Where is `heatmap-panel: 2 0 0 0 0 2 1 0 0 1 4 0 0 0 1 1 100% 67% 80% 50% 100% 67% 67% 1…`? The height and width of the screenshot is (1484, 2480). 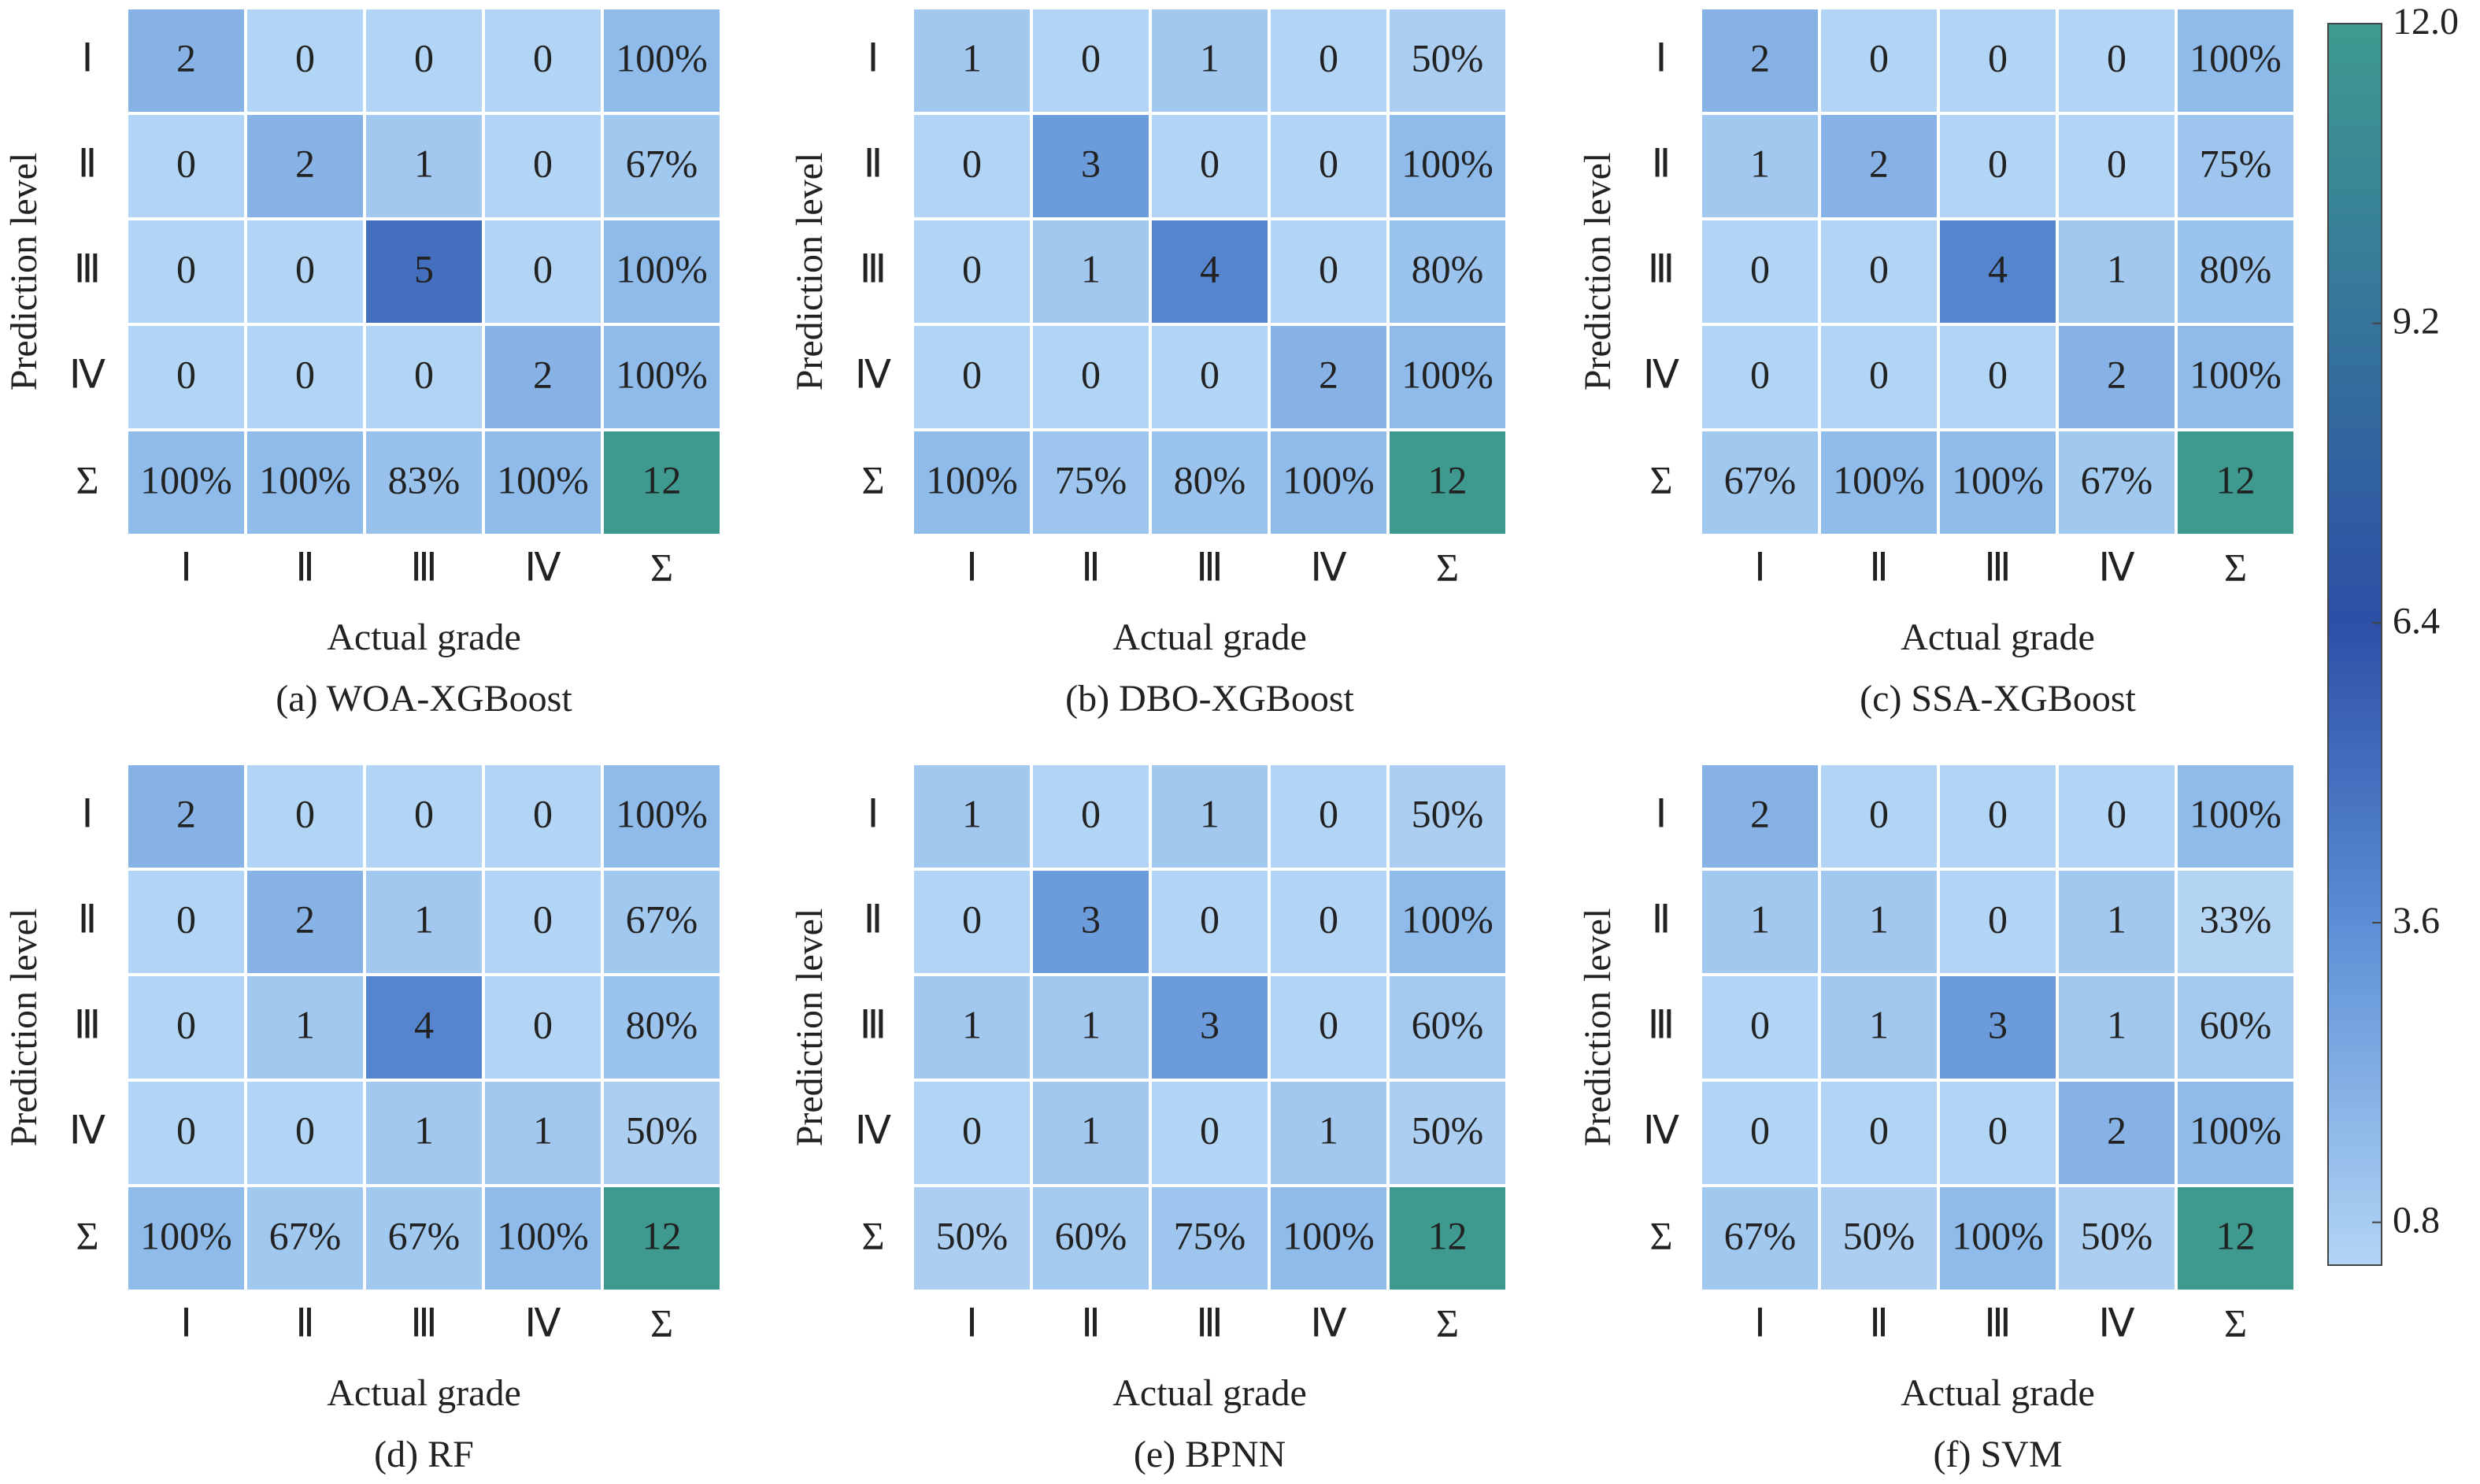 heatmap-panel: 2 0 0 0 0 2 1 0 0 1 4 0 0 0 1 1 100% 67% 80% 50% 100% 67% 67% 1… is located at coordinates (363, 1119).